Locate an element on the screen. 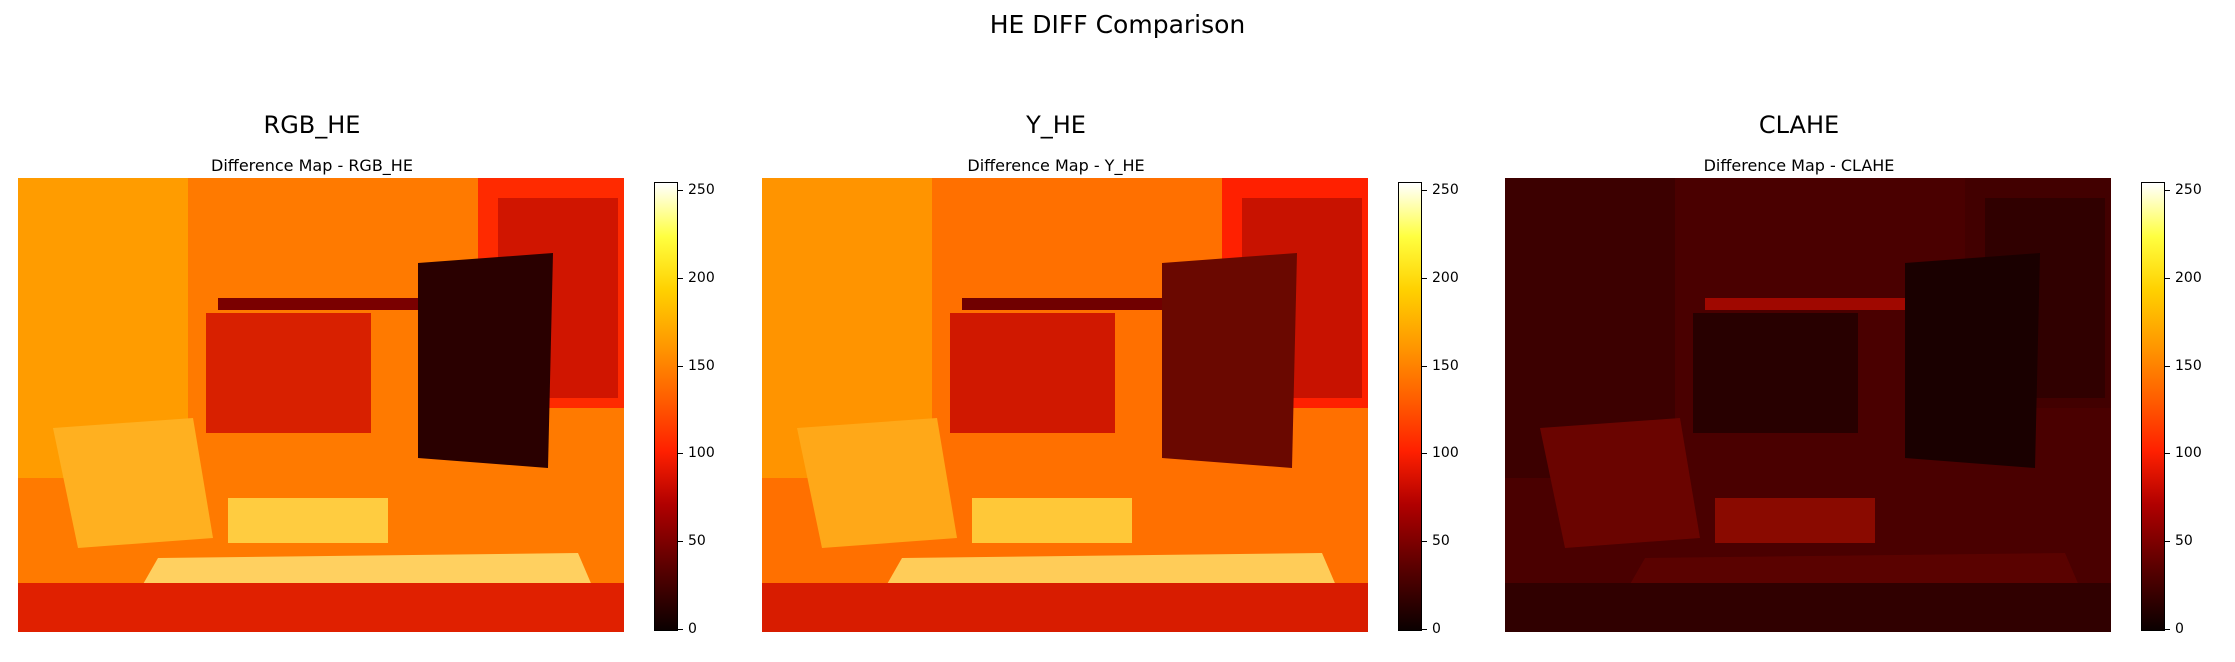  panel-subtitle: Difference Map - Y_HE is located at coordinates (1056, 165).